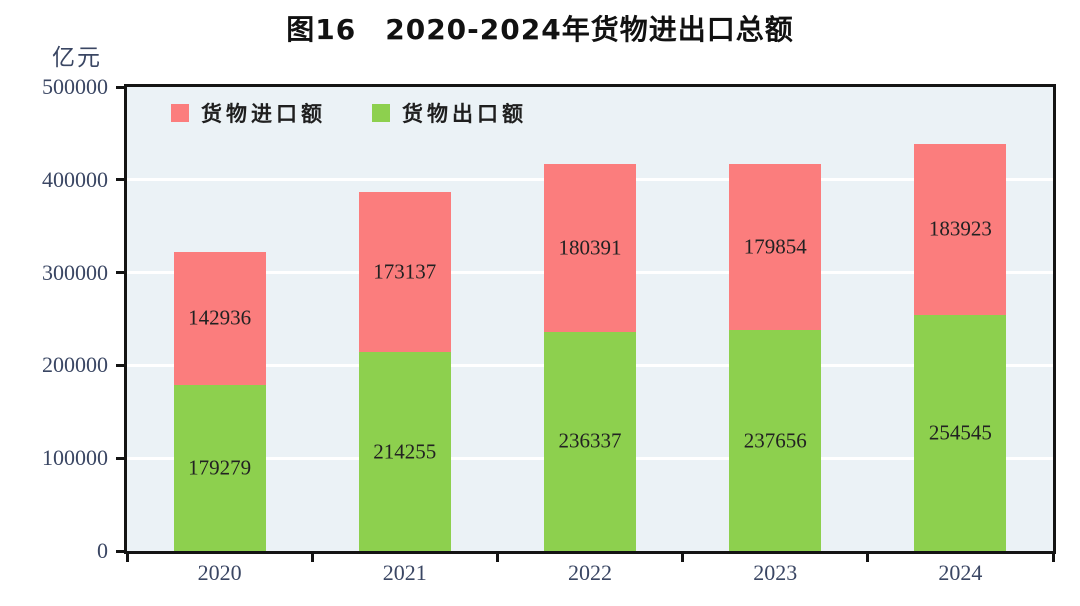 This screenshot has width=1080, height=606. I want to click on bar-segment-exports-2021: 214255, so click(404, 451).